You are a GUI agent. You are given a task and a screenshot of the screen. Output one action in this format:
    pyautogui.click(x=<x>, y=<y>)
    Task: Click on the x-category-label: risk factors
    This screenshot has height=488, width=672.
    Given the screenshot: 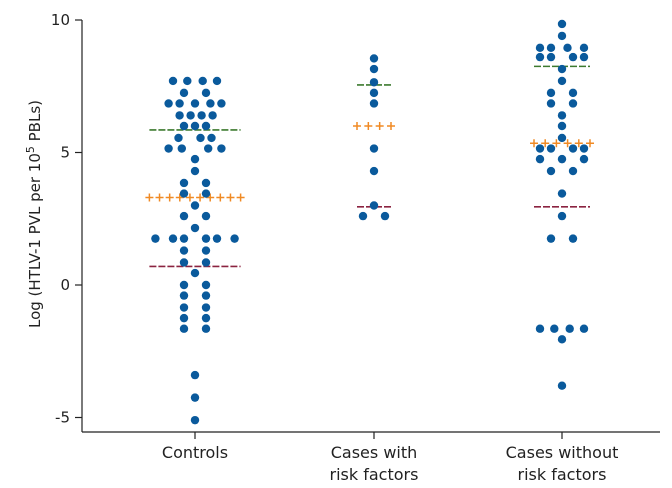 What is the action you would take?
    pyautogui.click(x=562, y=474)
    